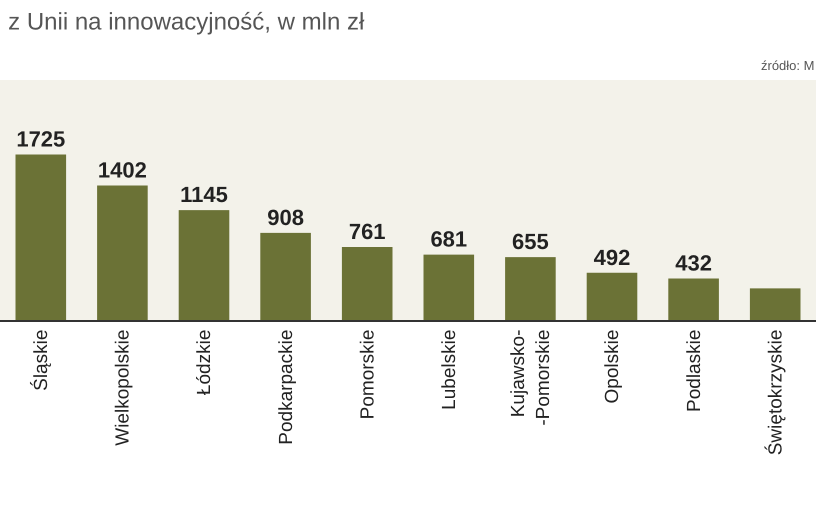 This screenshot has height=510, width=816. Describe the element at coordinates (612, 257) in the screenshot. I see `data-label: 492` at that location.